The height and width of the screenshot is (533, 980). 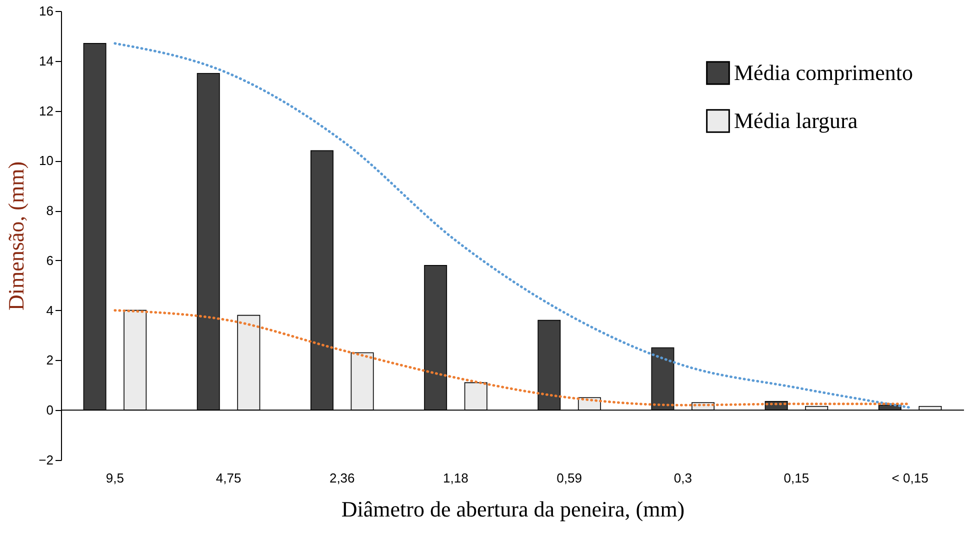 I want to click on x-tick-label: 1,18, so click(x=455, y=478).